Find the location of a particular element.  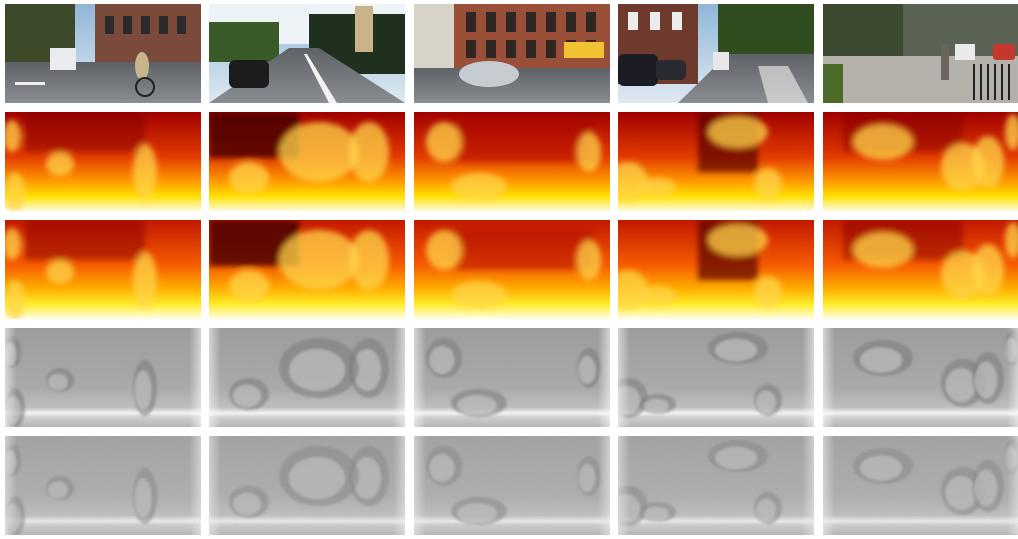

depth-map-a-building-with-silver-car is located at coordinates (512, 161).